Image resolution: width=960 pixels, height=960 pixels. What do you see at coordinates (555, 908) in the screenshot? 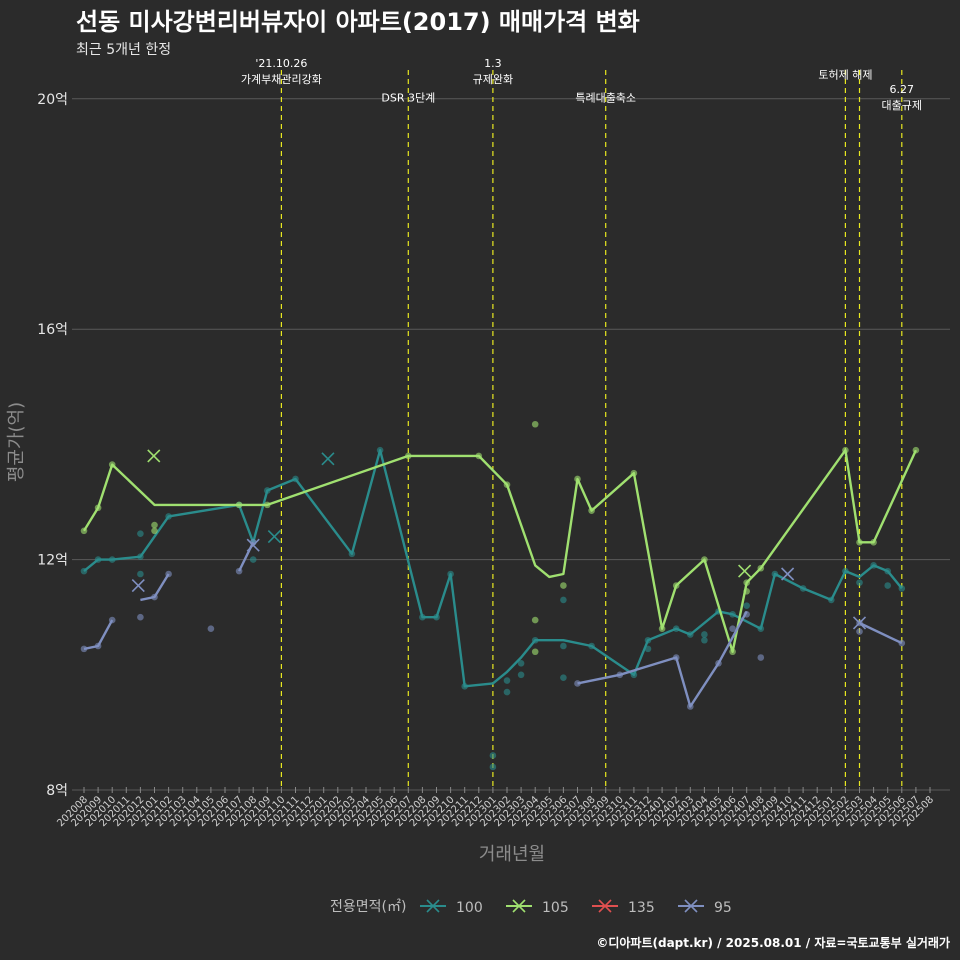
I see `legend-label: 105` at bounding box center [555, 908].